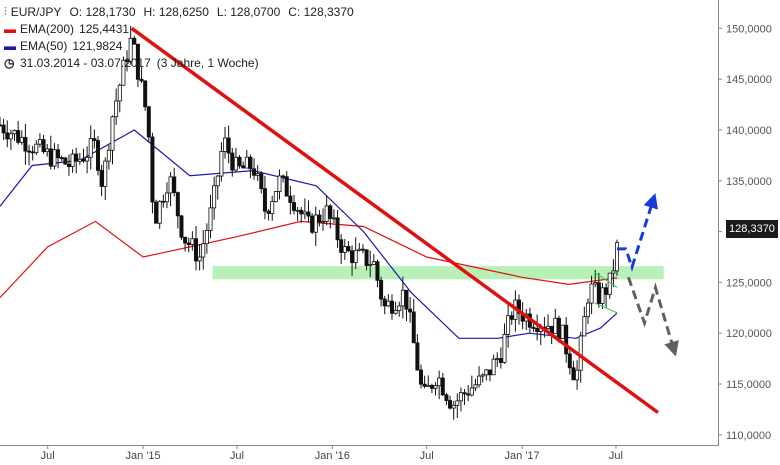  I want to click on ema200-swatch: ▬, so click(10, 29).